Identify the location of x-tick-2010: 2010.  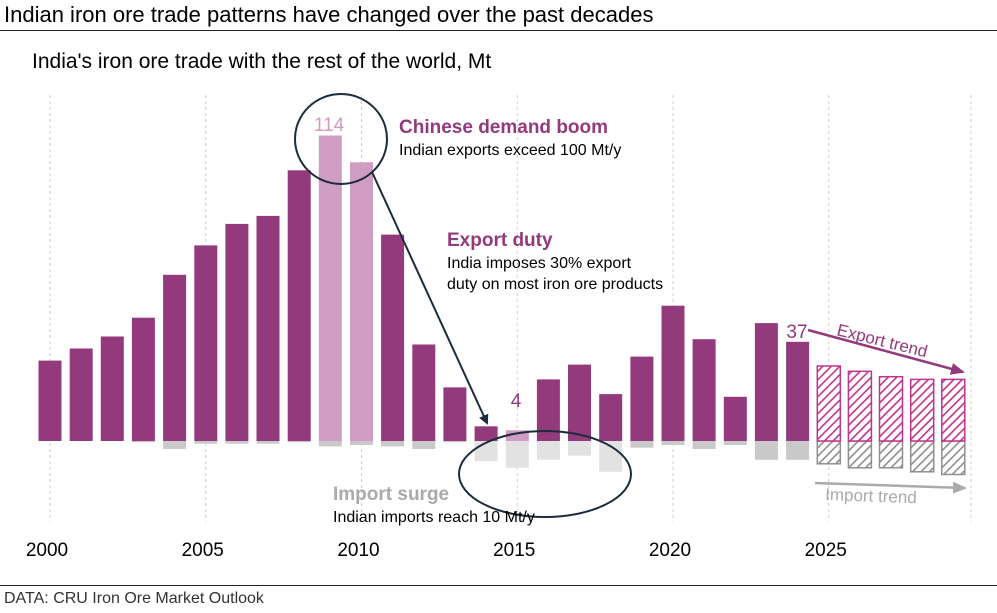
(358, 550).